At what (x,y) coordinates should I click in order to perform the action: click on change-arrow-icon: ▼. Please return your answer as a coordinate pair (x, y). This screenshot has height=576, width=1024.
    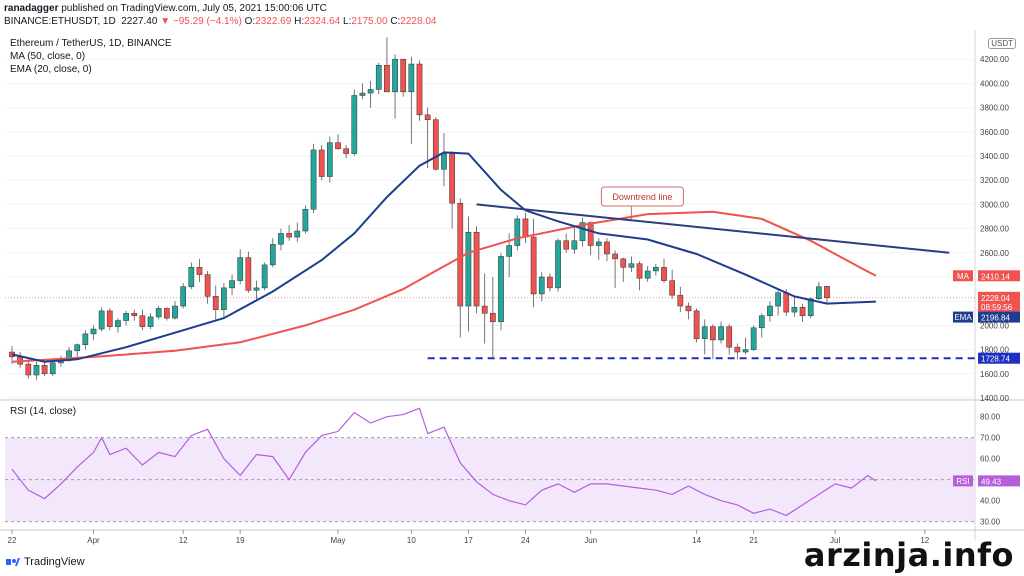
    Looking at the image, I should click on (165, 21).